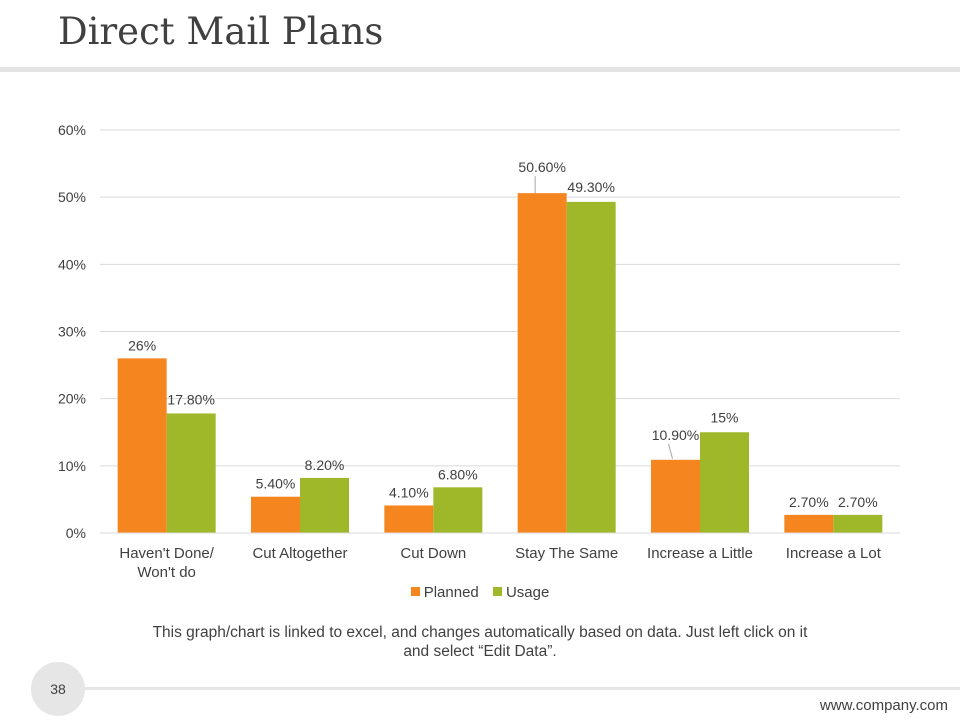  Describe the element at coordinates (72, 466) in the screenshot. I see `y-tick-label: 10%` at that location.